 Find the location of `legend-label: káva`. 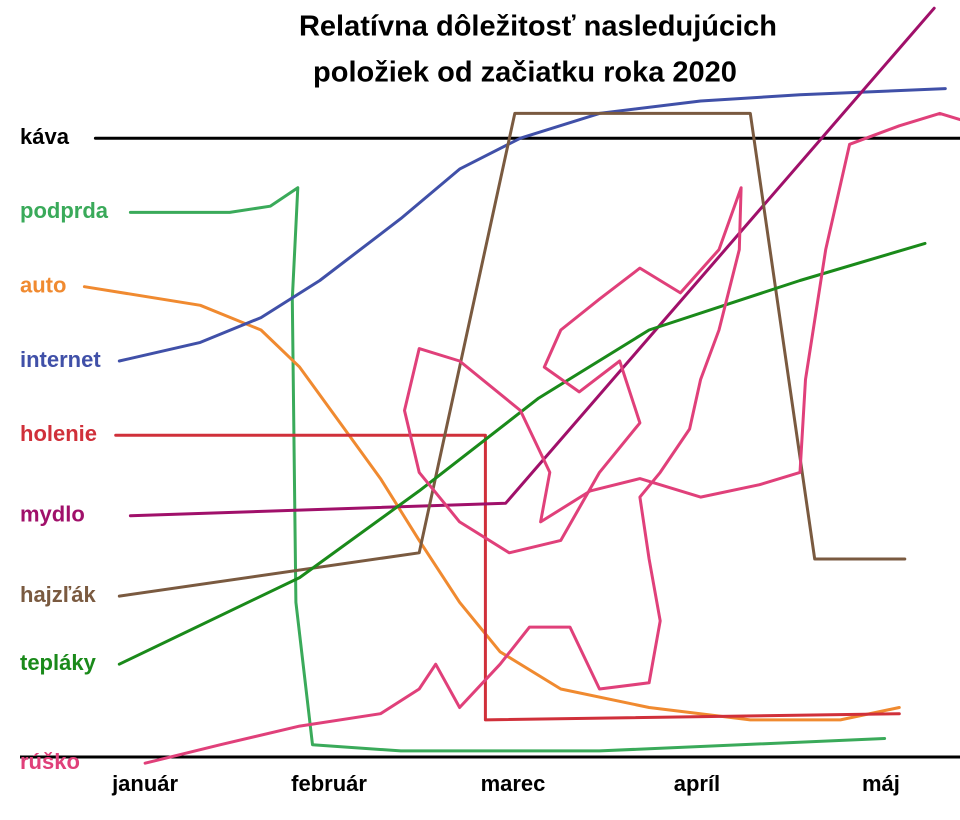

legend-label: káva is located at coordinates (45, 136).